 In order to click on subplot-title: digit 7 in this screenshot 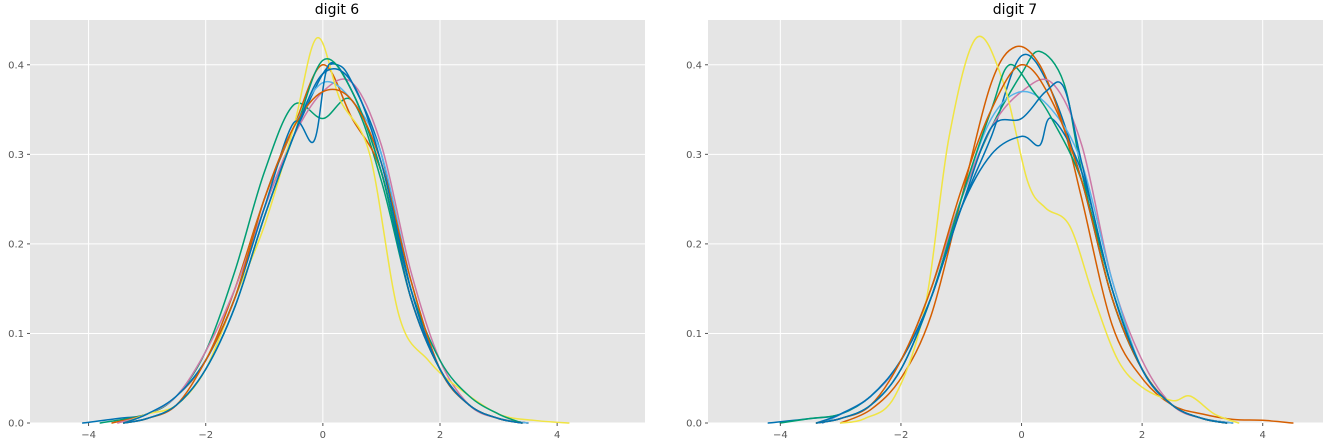, I will do `click(1015, 10)`.